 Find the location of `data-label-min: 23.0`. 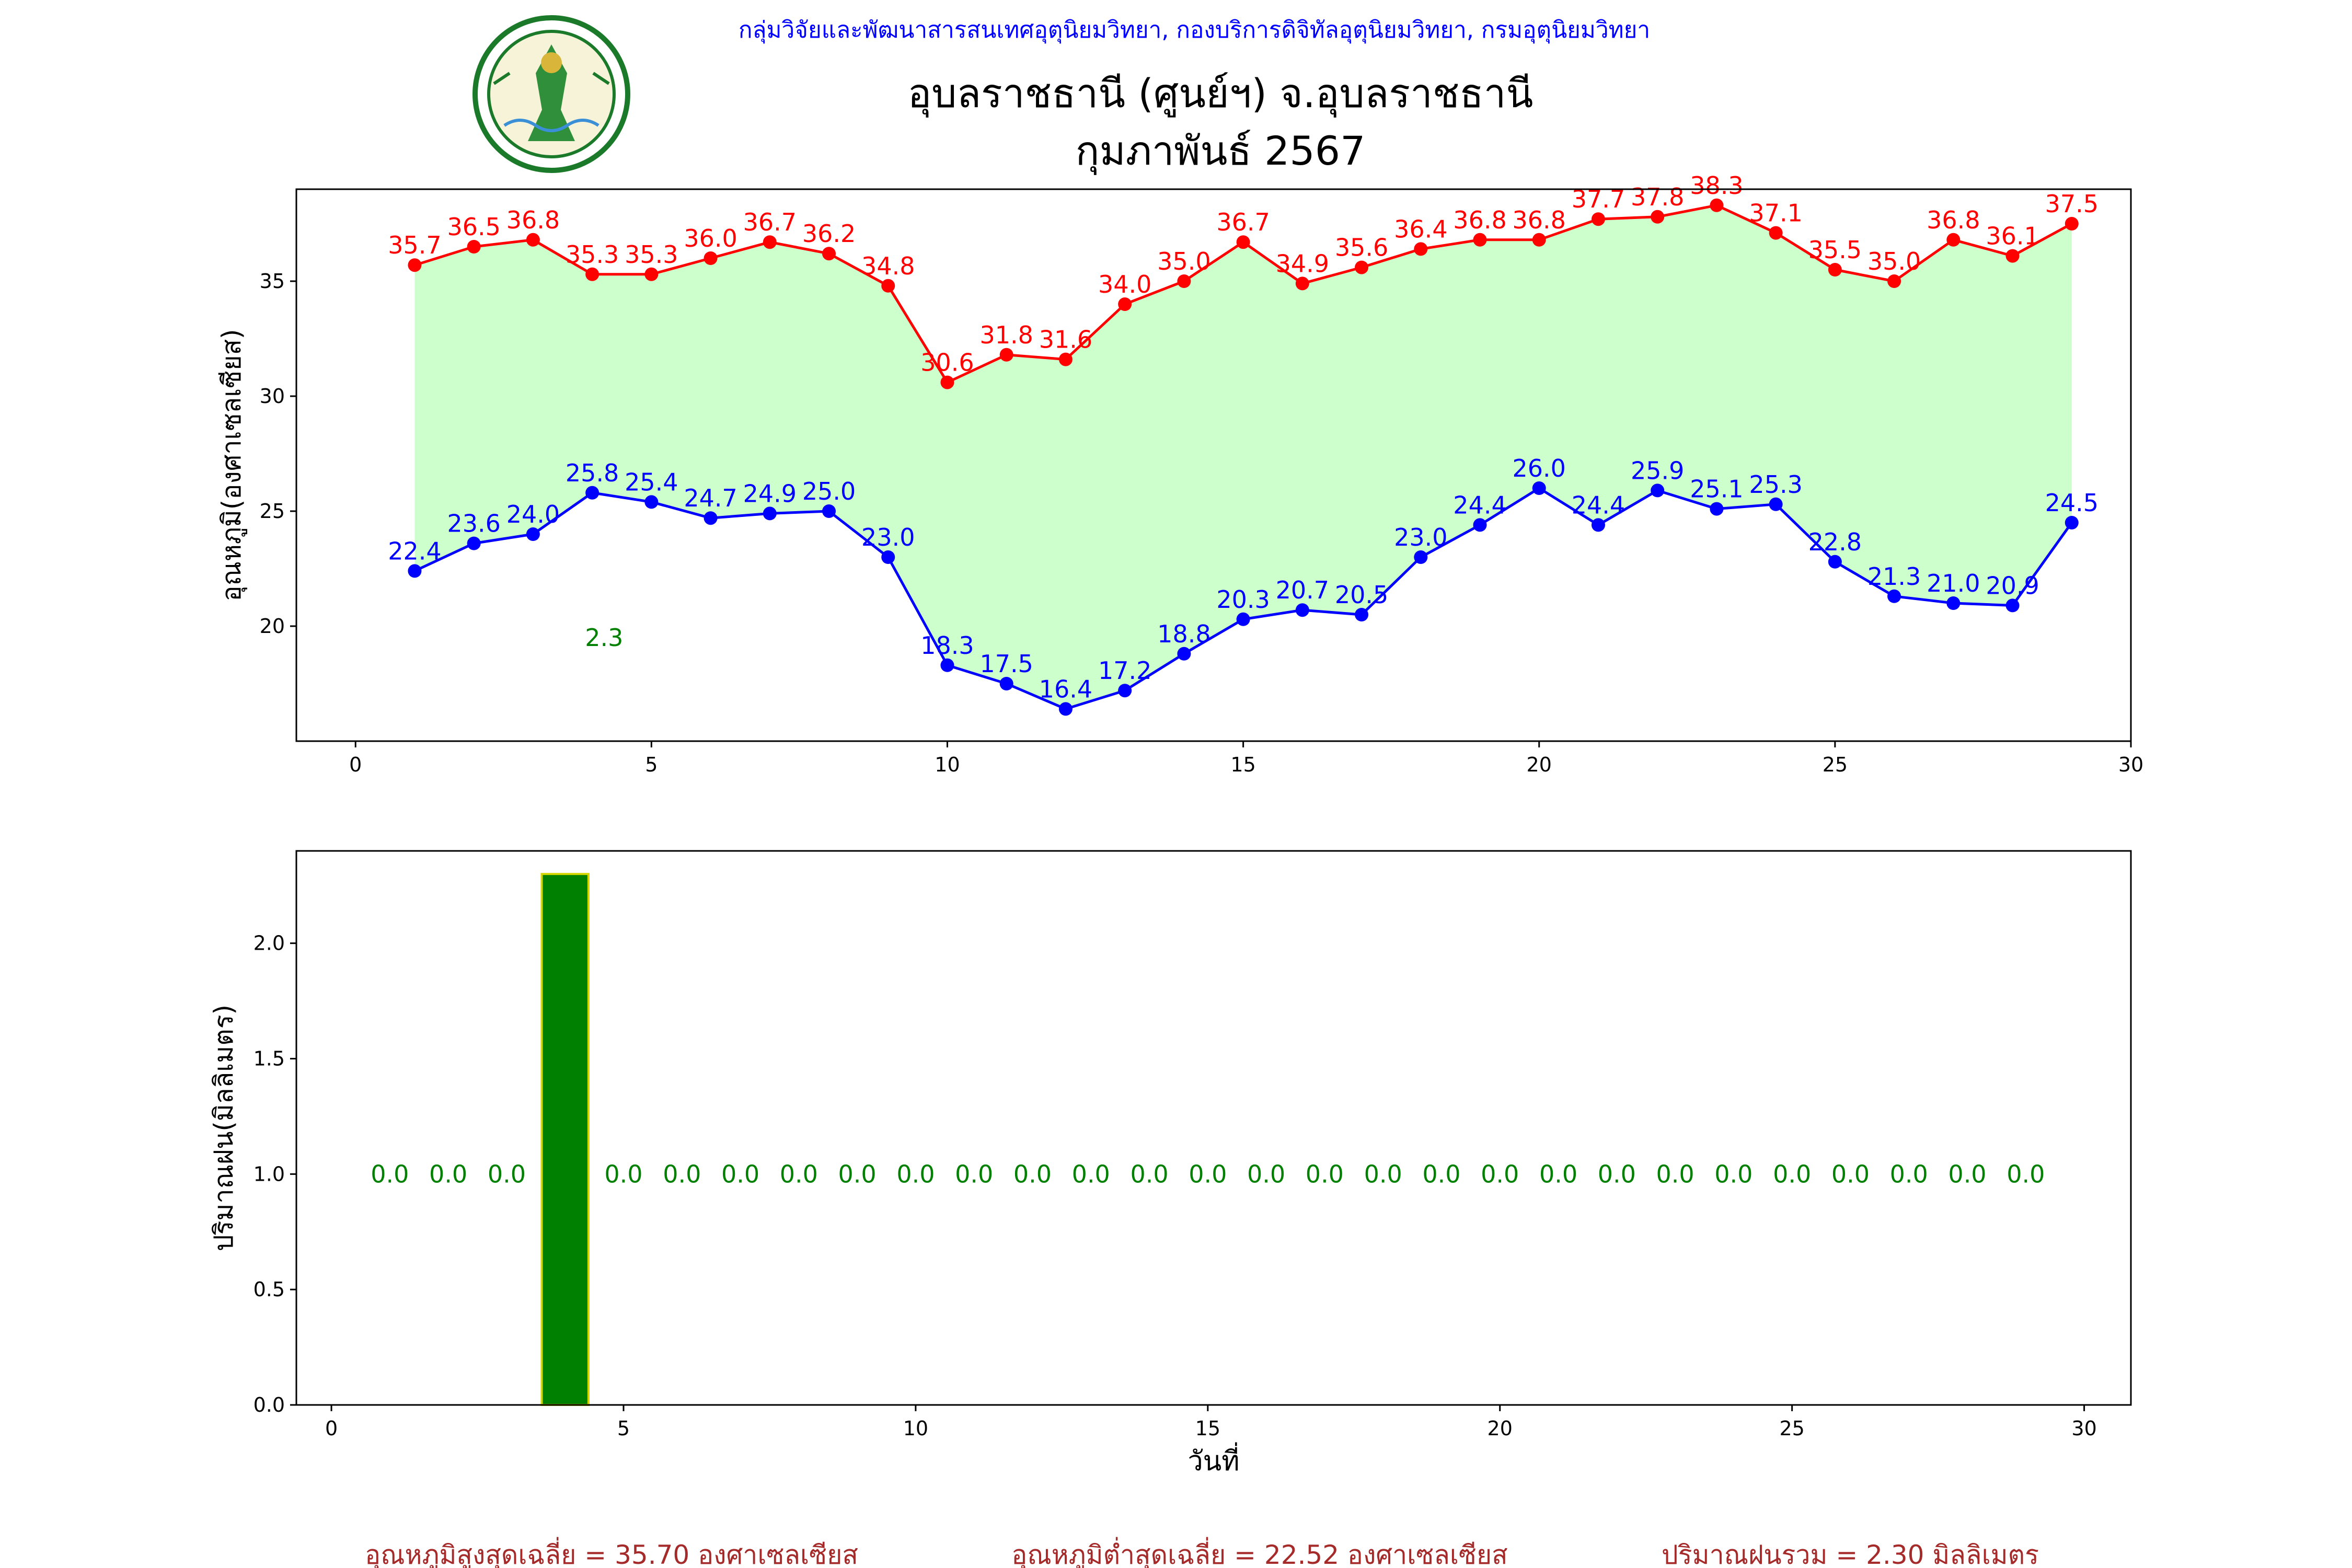

data-label-min: 23.0 is located at coordinates (888, 537).